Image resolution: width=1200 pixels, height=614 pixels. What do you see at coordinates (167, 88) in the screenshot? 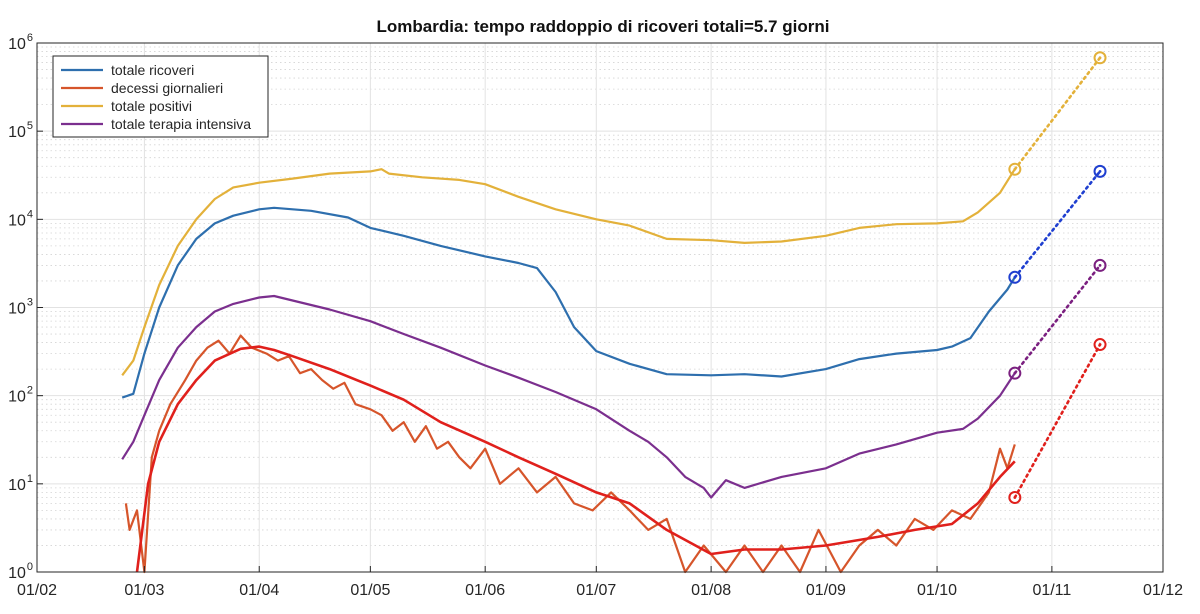
I see `legend-label: decessi giornalieri` at bounding box center [167, 88].